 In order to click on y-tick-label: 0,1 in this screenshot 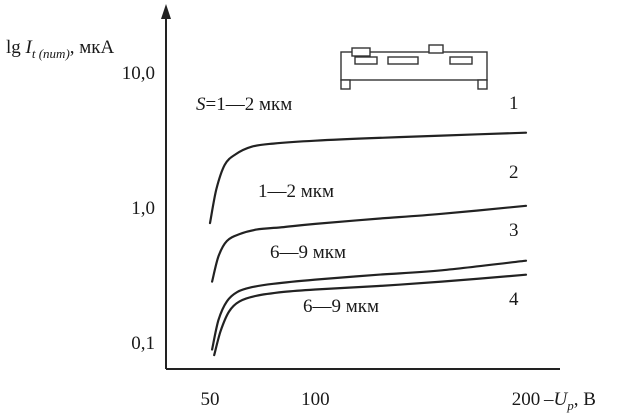, I will do `click(143, 343)`.